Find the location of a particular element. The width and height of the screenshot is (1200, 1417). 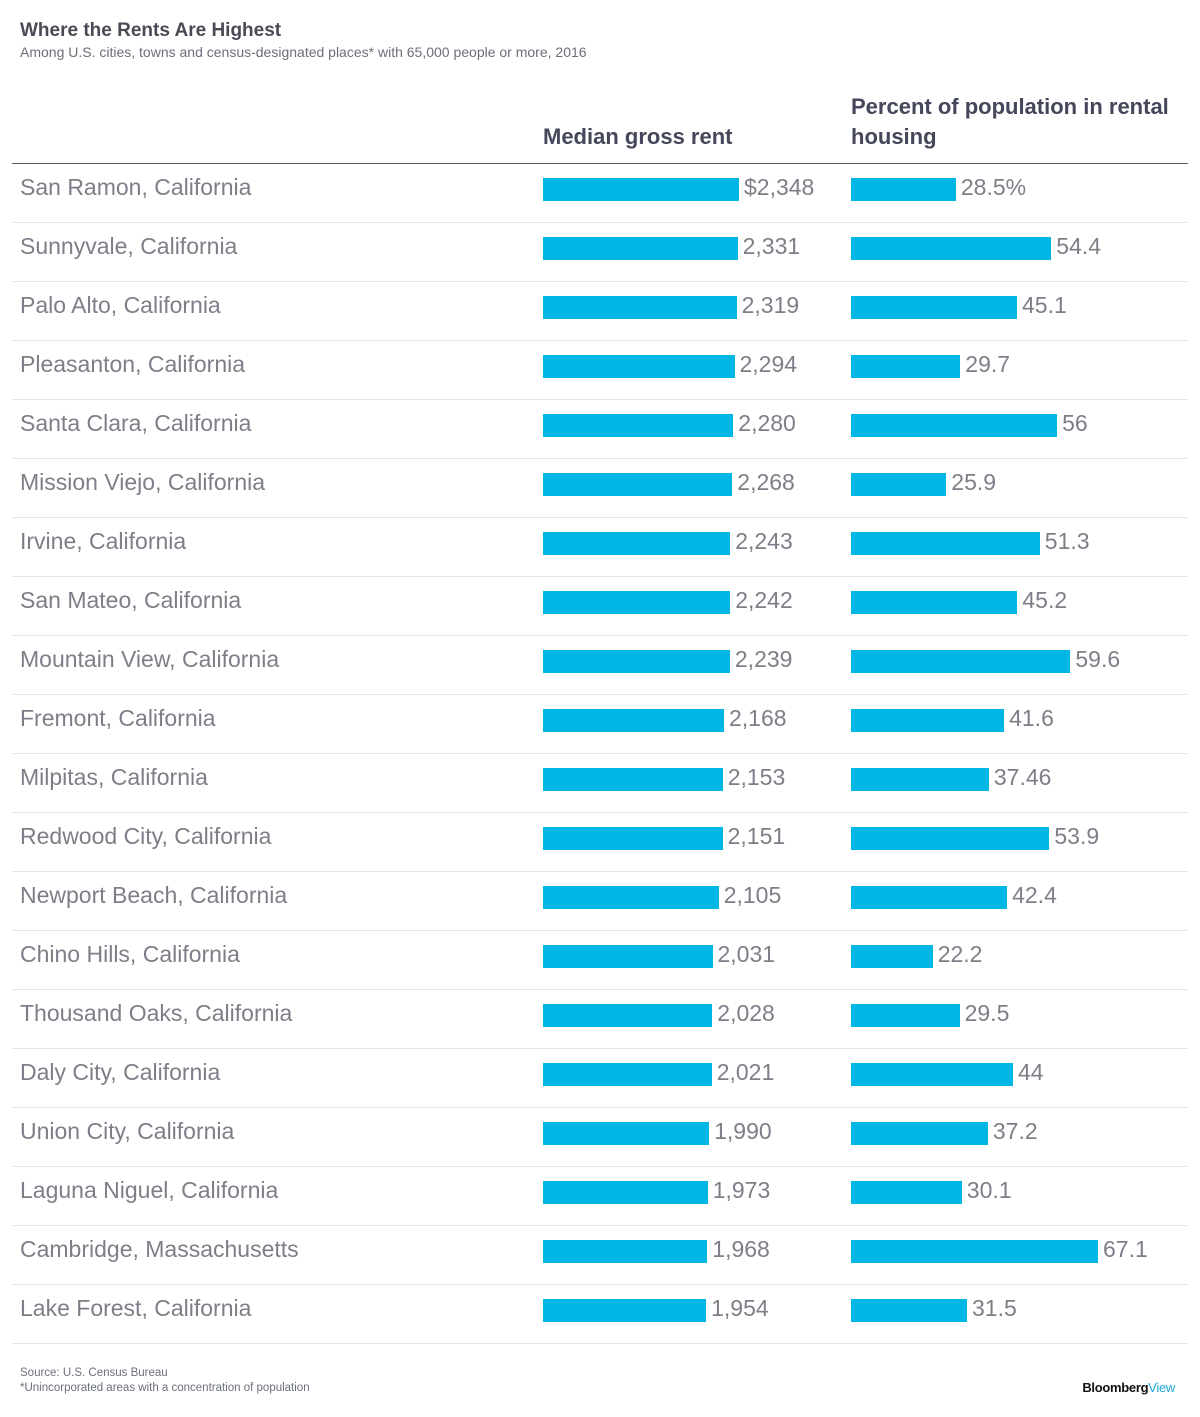

chart-title: Where the Rents Are Highest is located at coordinates (151, 30).